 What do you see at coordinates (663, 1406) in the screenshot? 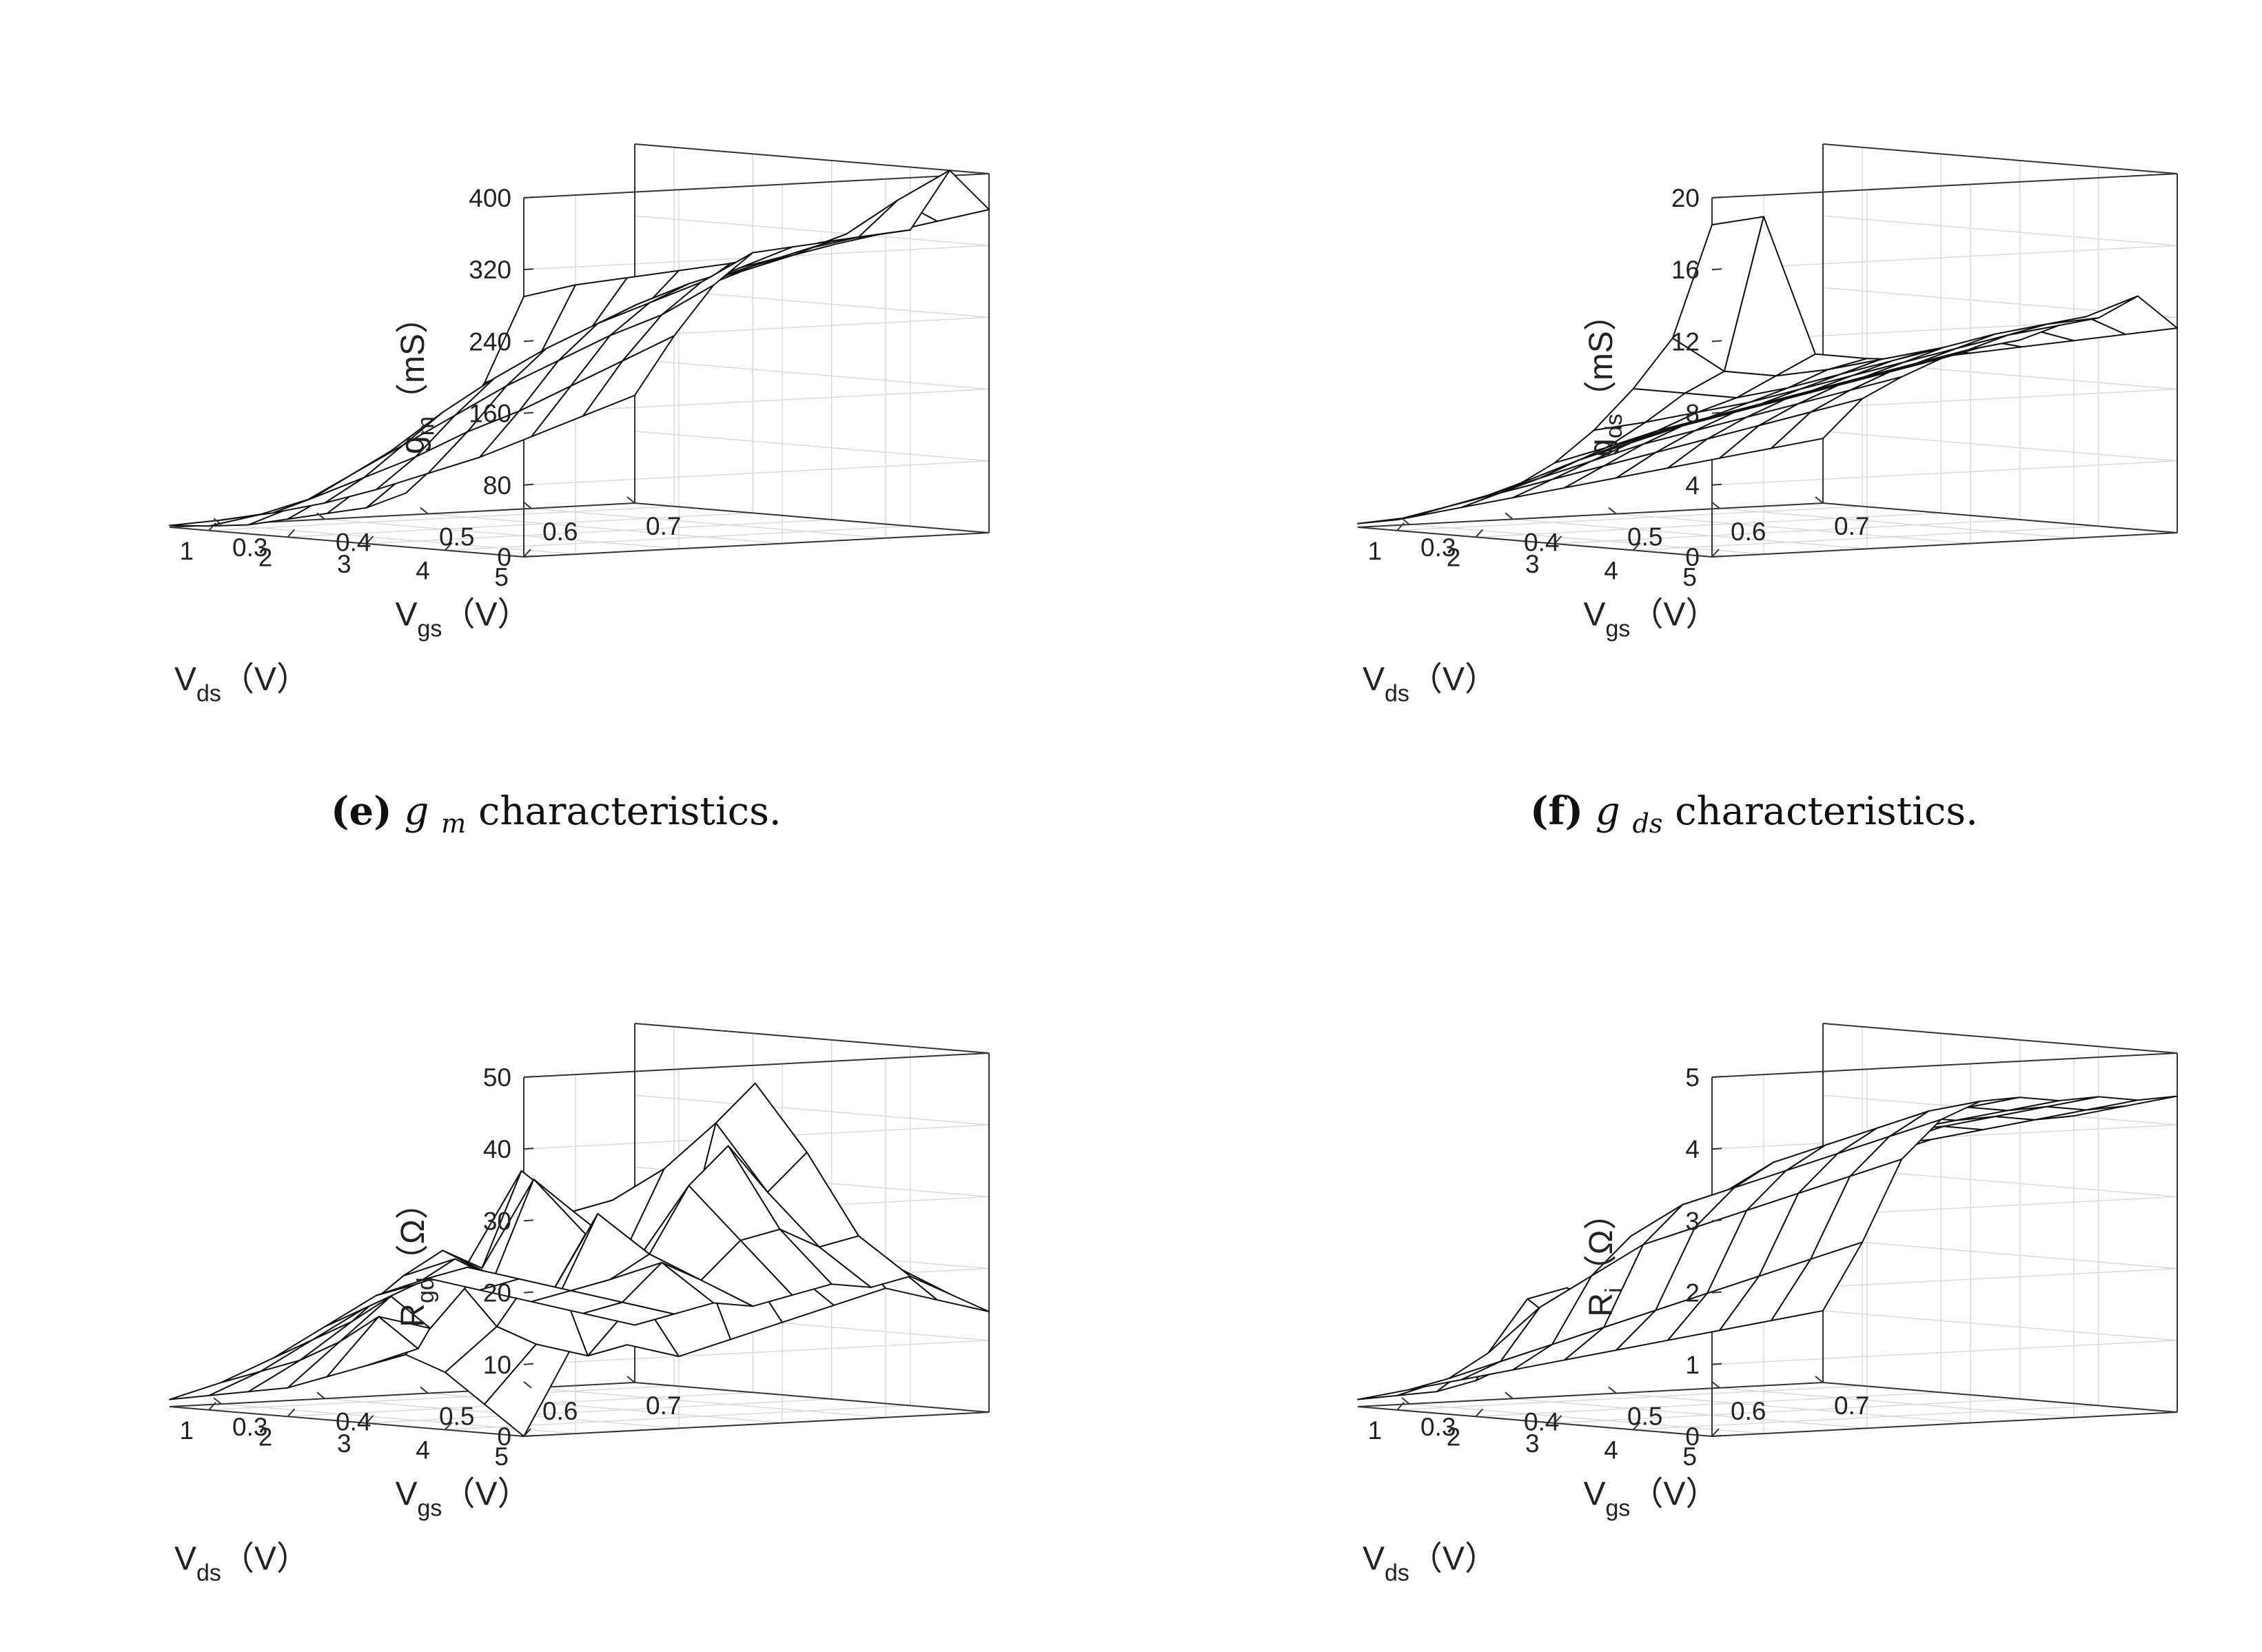
I see `x-tick-label: 0.7` at bounding box center [663, 1406].